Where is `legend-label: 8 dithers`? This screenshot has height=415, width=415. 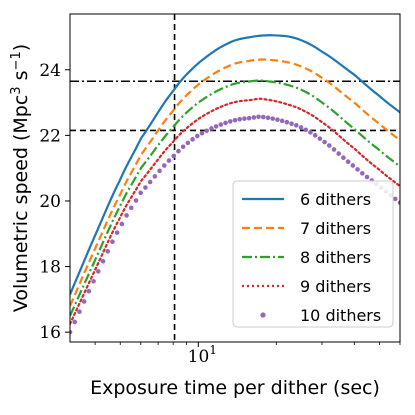
legend-label: 8 dithers is located at coordinates (335, 257).